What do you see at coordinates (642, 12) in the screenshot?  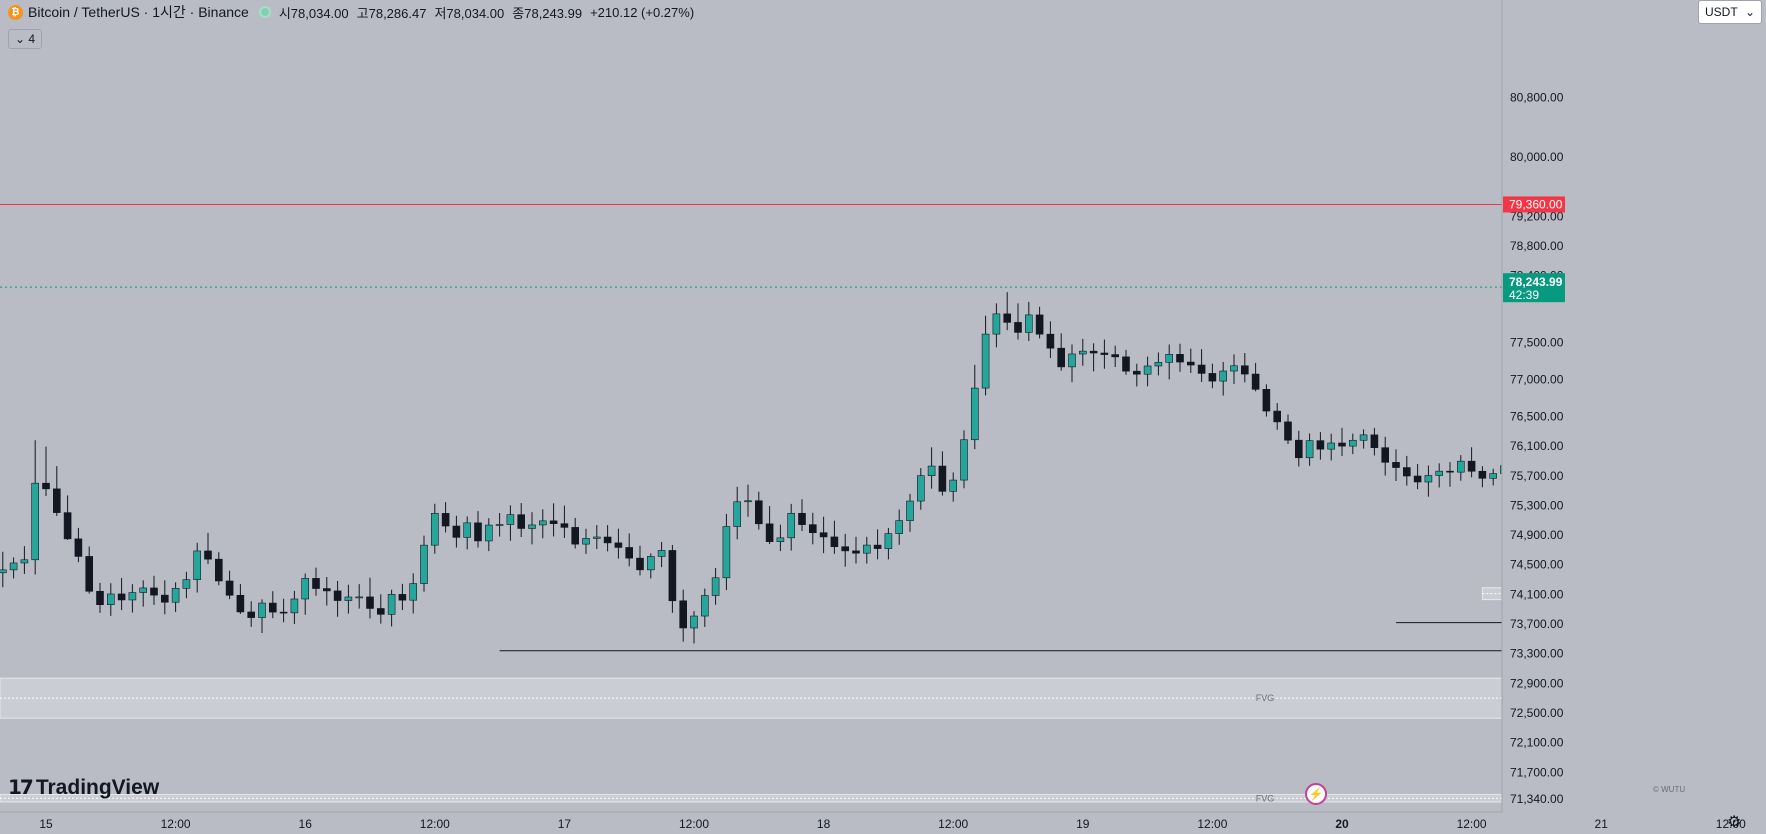 I see `ohlc-change: +210.12 (+0.27%)` at bounding box center [642, 12].